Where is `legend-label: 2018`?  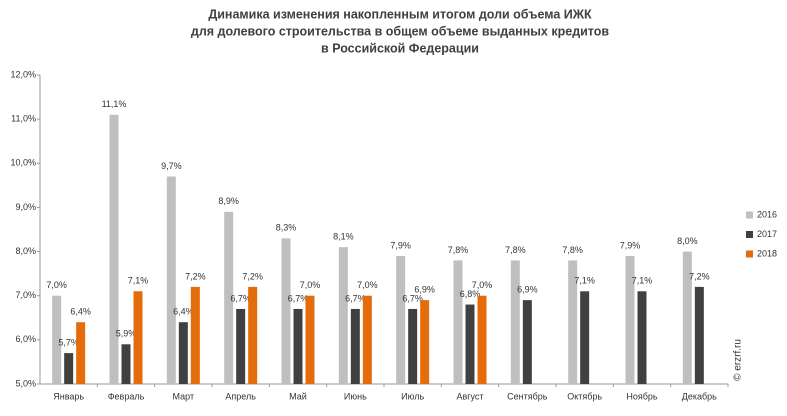 legend-label: 2018 is located at coordinates (767, 253).